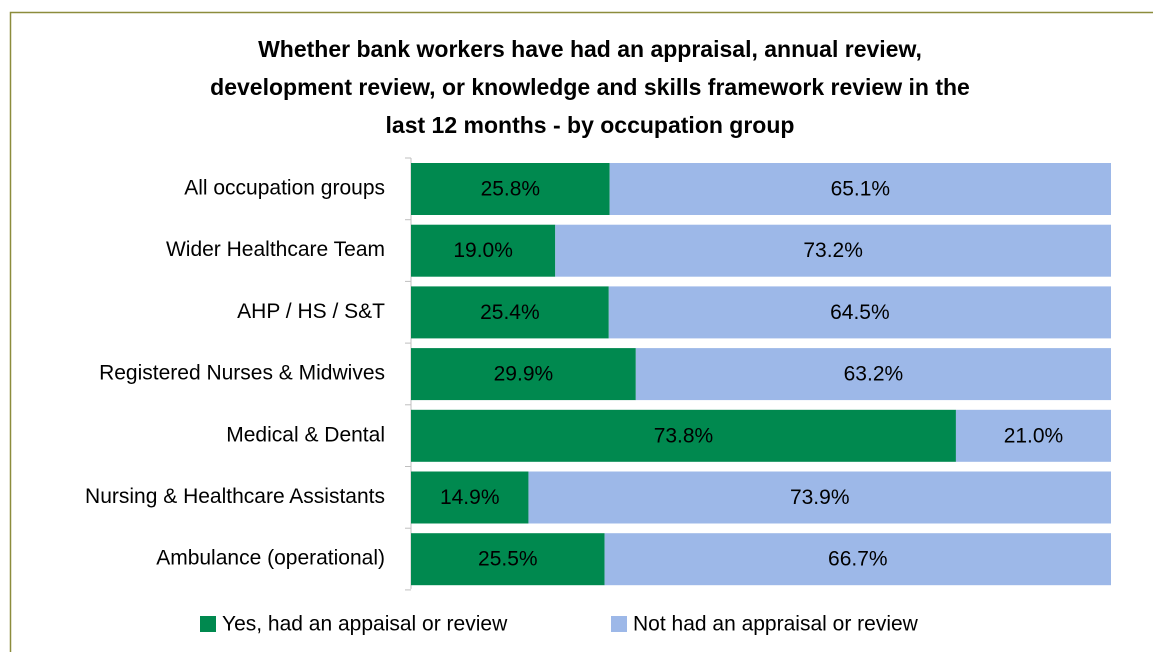  What do you see at coordinates (311, 311) in the screenshot?
I see `category-label: AHP / HS / S&T` at bounding box center [311, 311].